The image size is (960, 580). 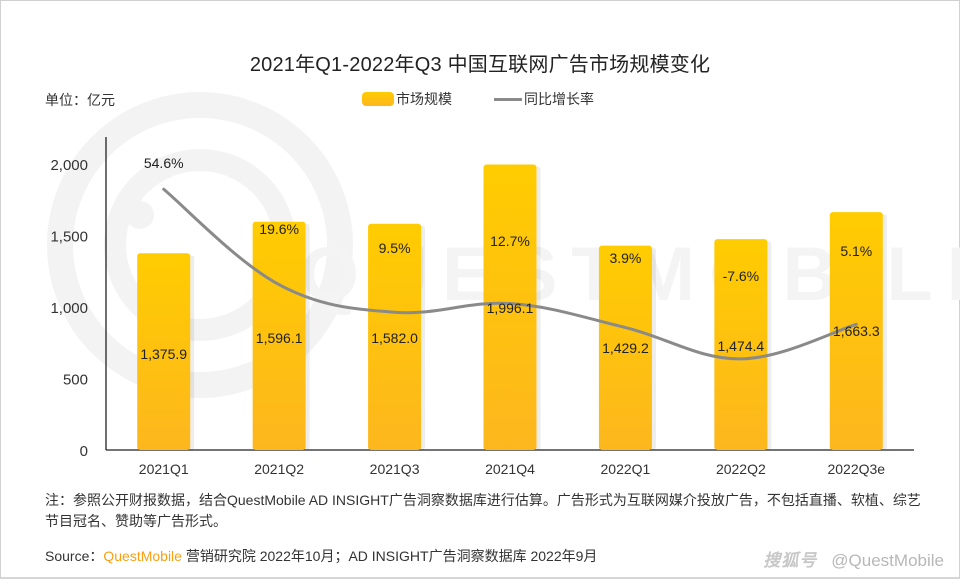 What do you see at coordinates (75, 380) in the screenshot?
I see `y-tick-label: 500` at bounding box center [75, 380].